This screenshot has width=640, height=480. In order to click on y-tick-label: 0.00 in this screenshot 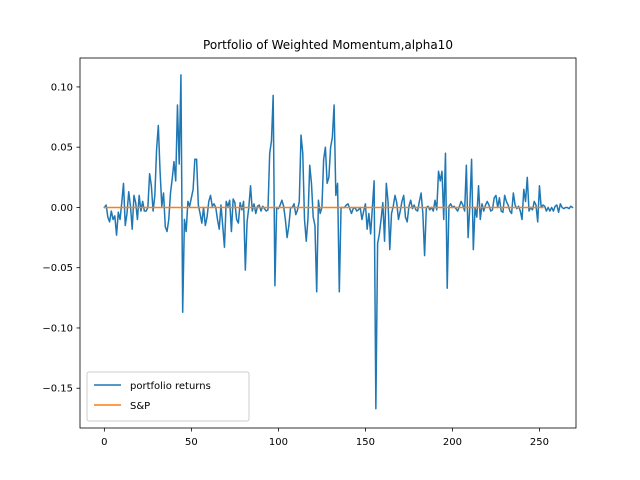, I will do `click(62, 208)`.